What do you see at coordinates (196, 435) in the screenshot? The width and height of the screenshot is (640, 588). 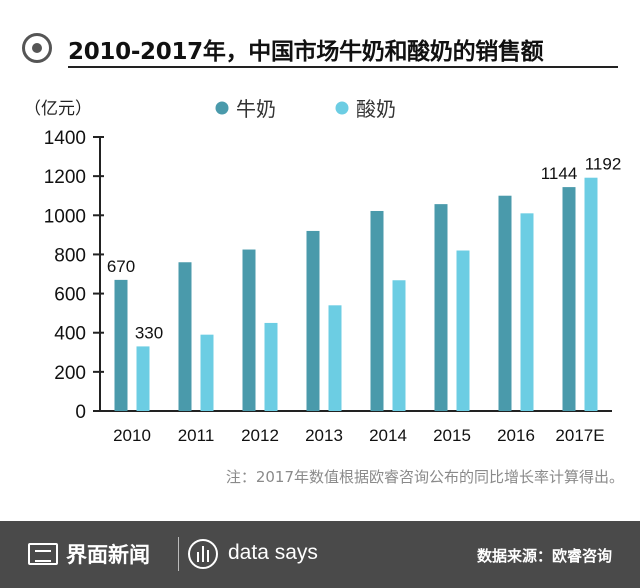 I see `x-tick-label-2011: 2011` at bounding box center [196, 435].